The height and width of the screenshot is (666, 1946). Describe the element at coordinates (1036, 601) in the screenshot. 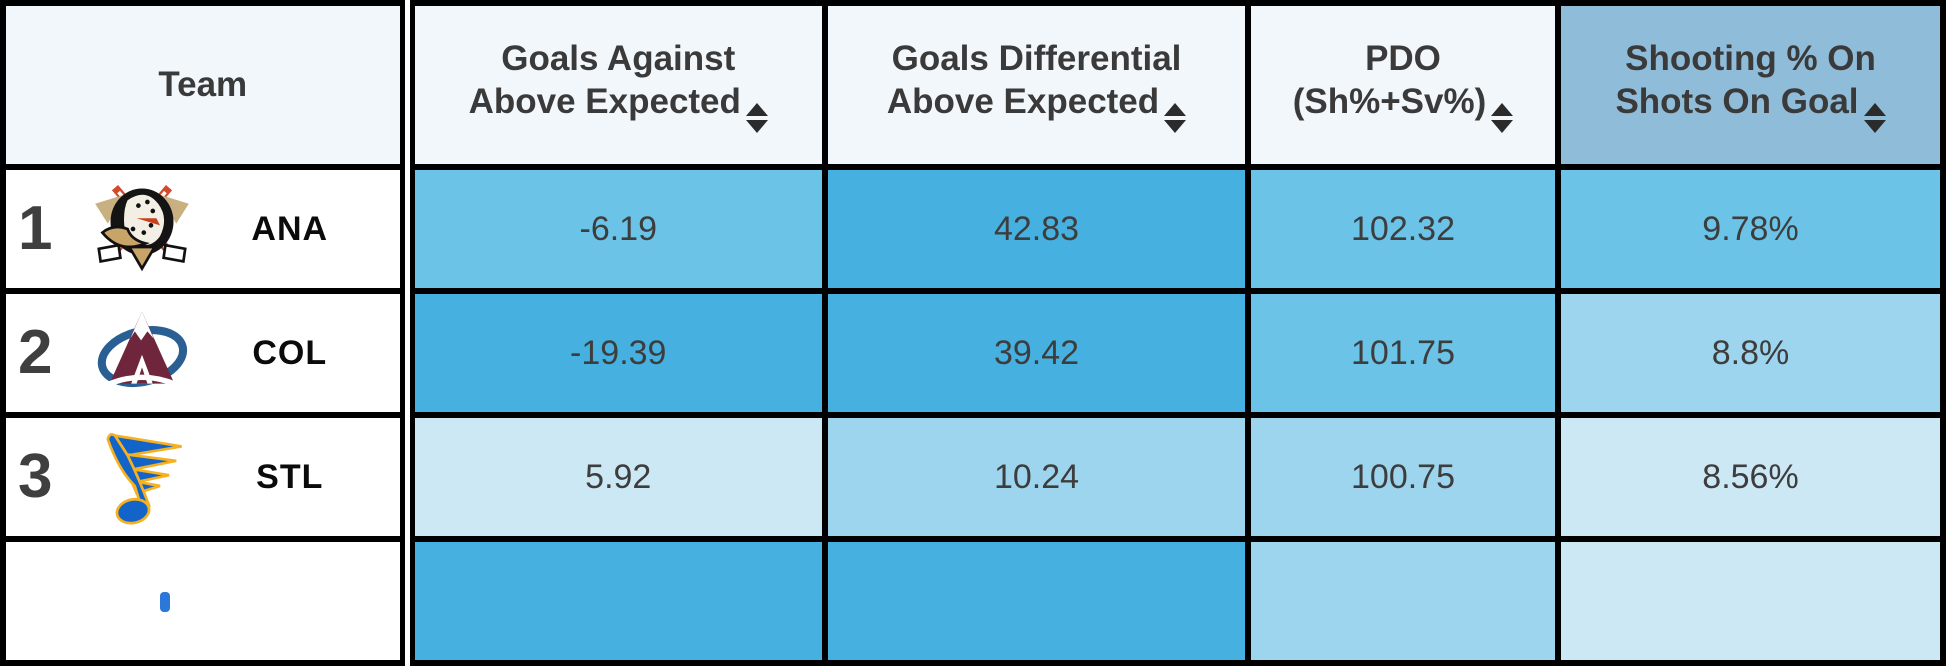

I see `cell-goals-differential` at that location.